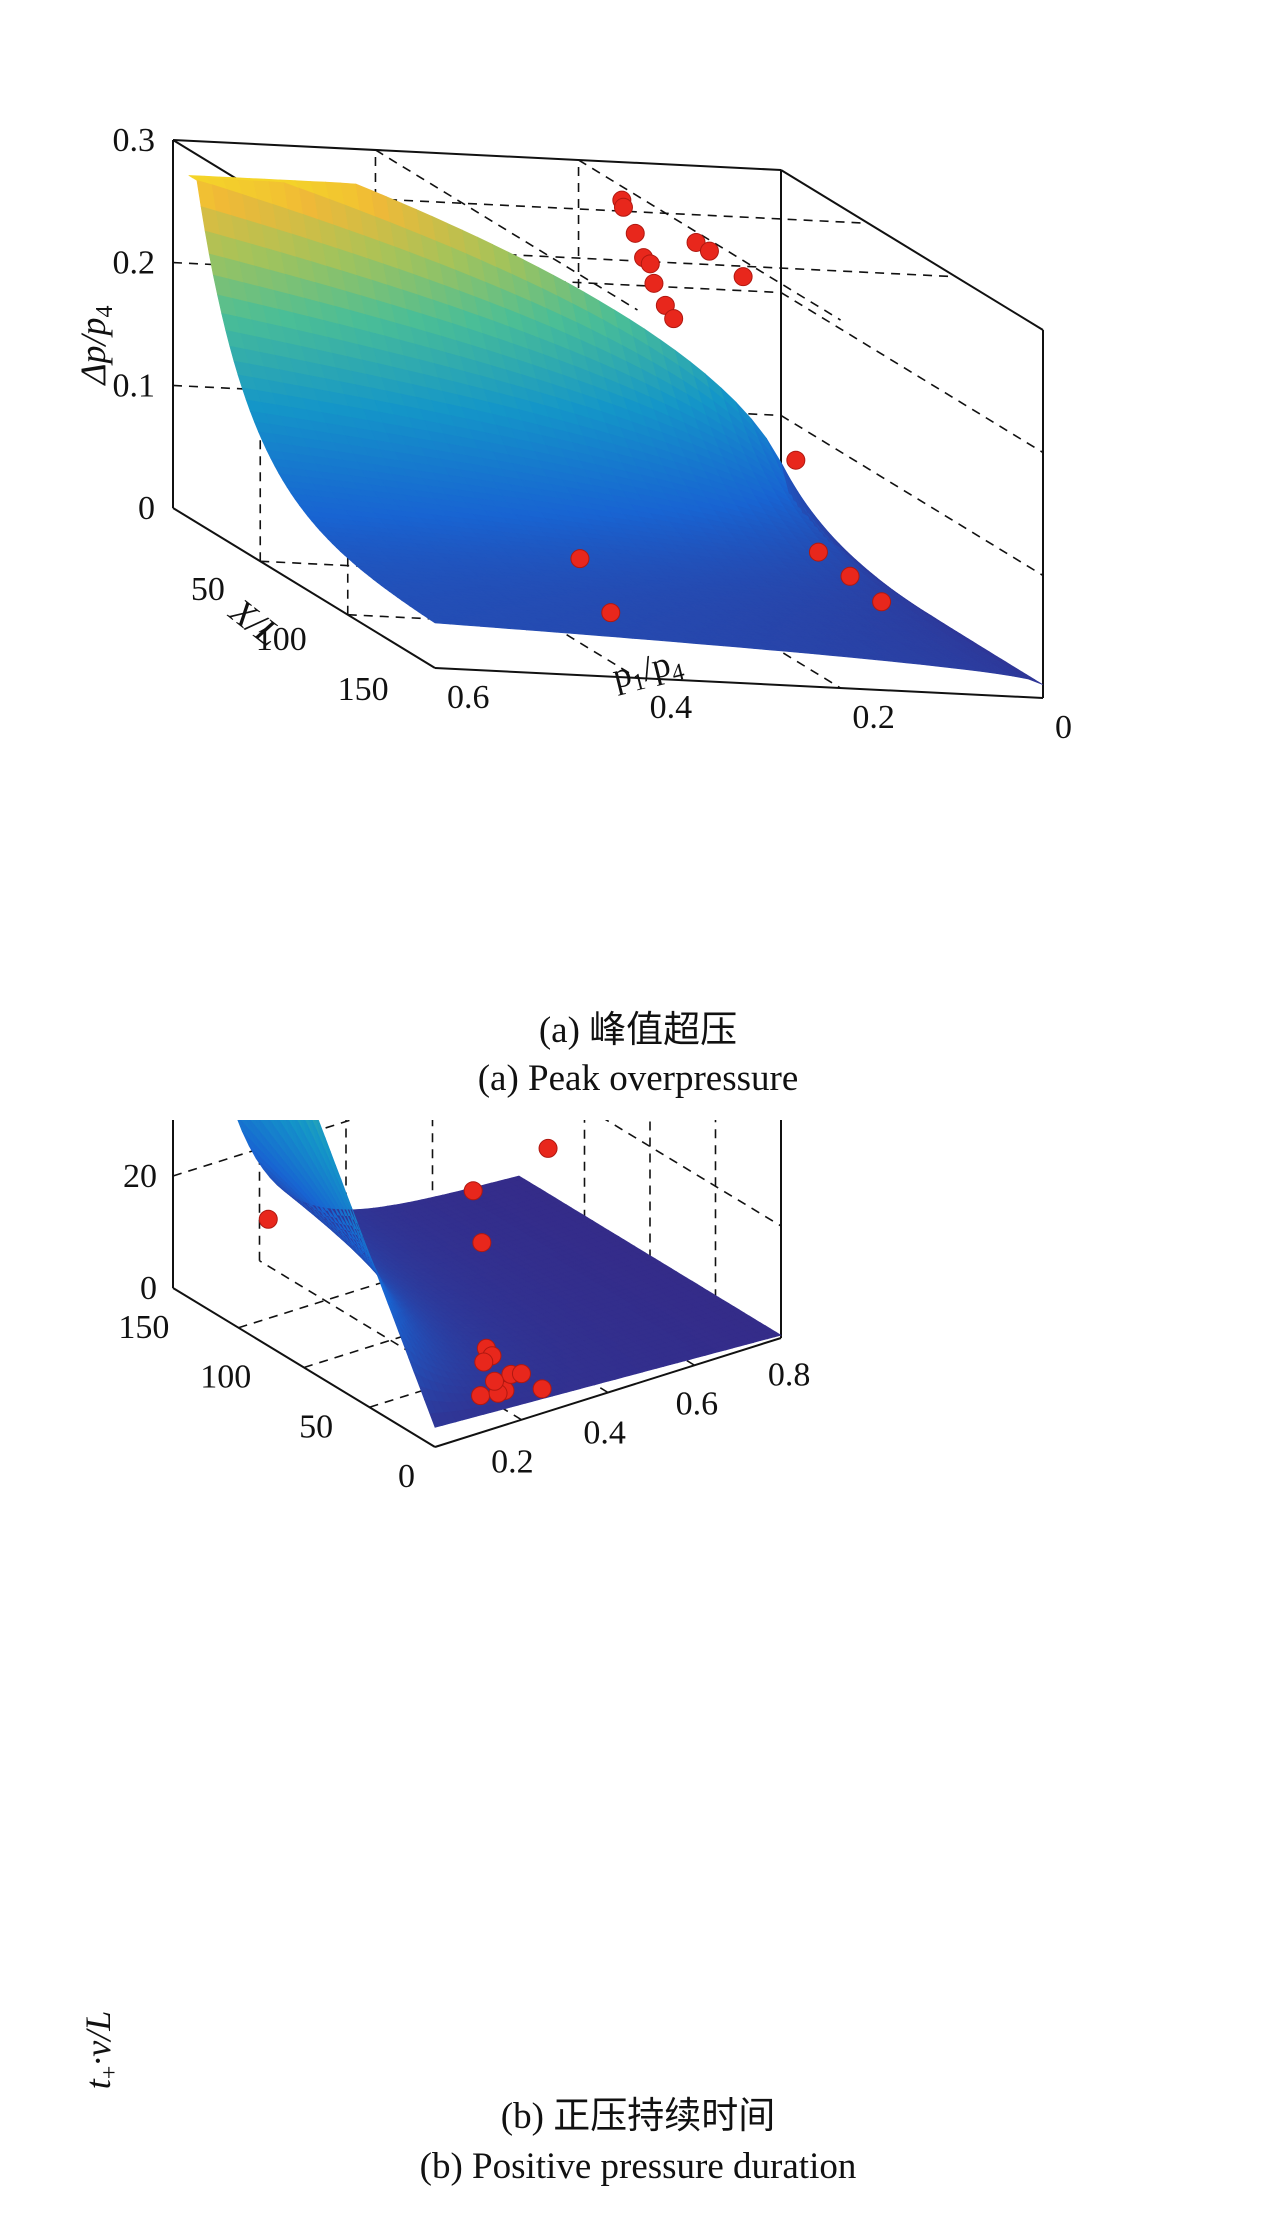  Describe the element at coordinates (134, 140) in the screenshot. I see `z-tick-label: 0.3` at that location.